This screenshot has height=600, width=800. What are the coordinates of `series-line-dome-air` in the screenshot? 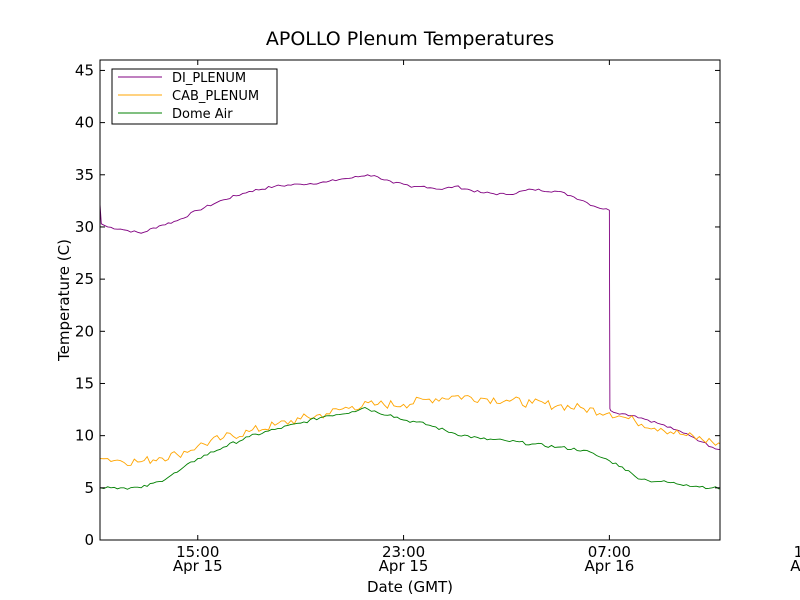 It's located at (410, 448).